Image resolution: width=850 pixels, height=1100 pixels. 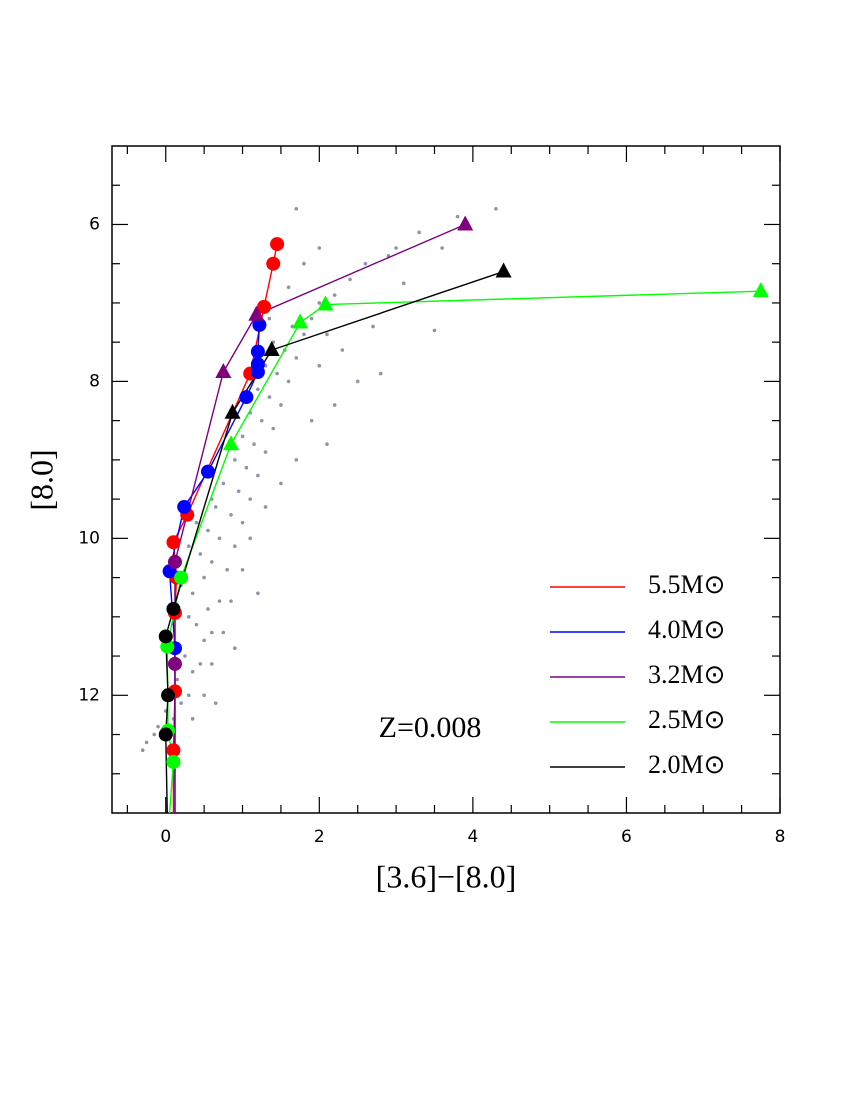 I want to click on x-axis-label: [3.6]−[8.0], so click(x=446, y=876).